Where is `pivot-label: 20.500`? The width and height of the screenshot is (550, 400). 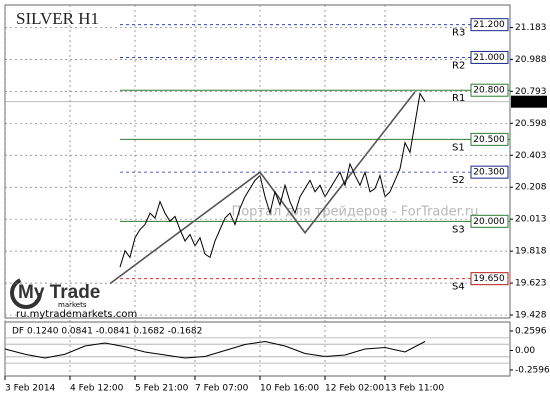
pivot-label: 20.500 is located at coordinates (489, 140).